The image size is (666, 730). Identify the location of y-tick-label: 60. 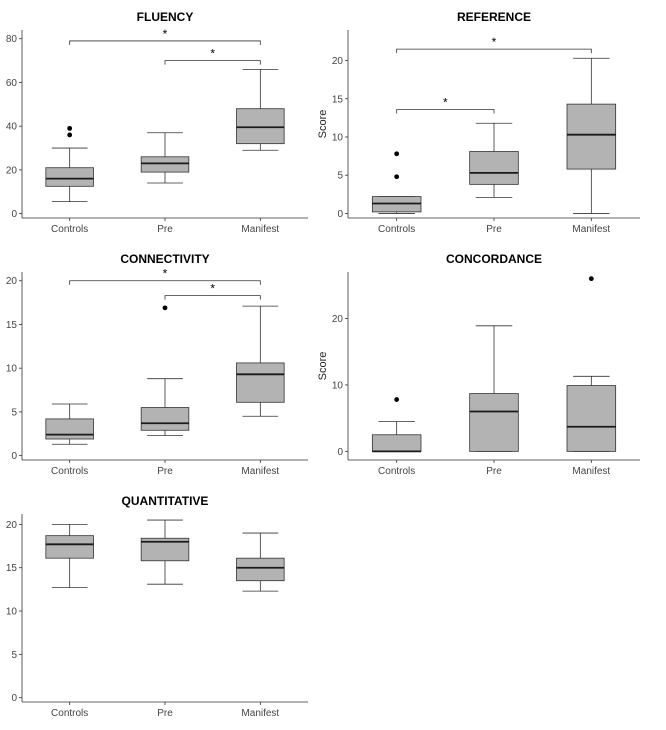
(12, 83).